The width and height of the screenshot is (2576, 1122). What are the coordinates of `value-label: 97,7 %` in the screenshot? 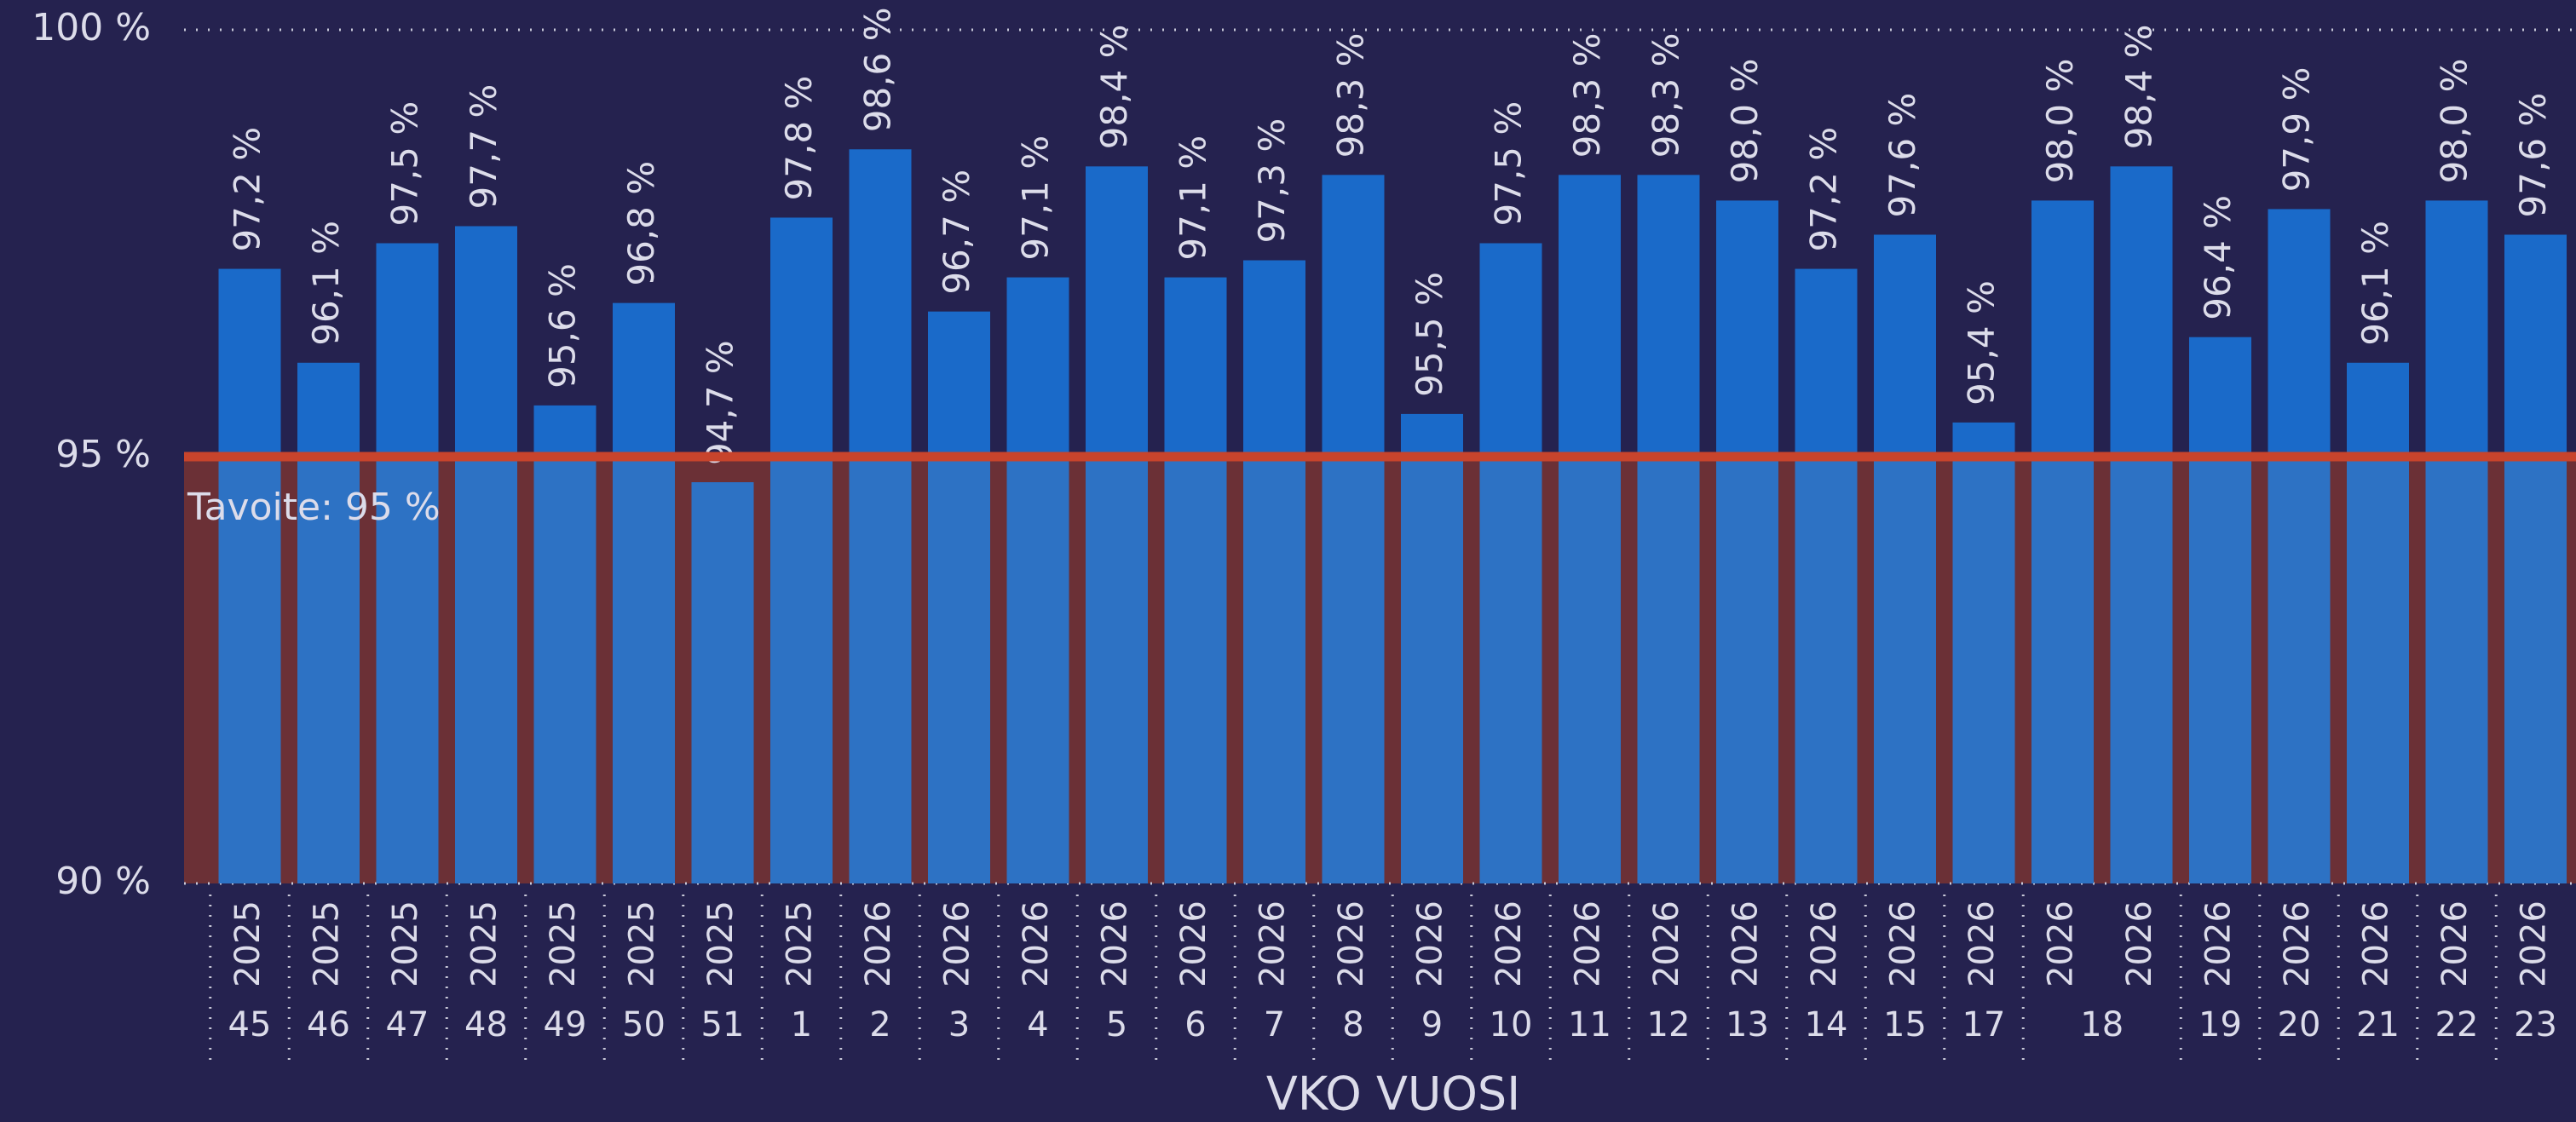 It's located at (483, 147).